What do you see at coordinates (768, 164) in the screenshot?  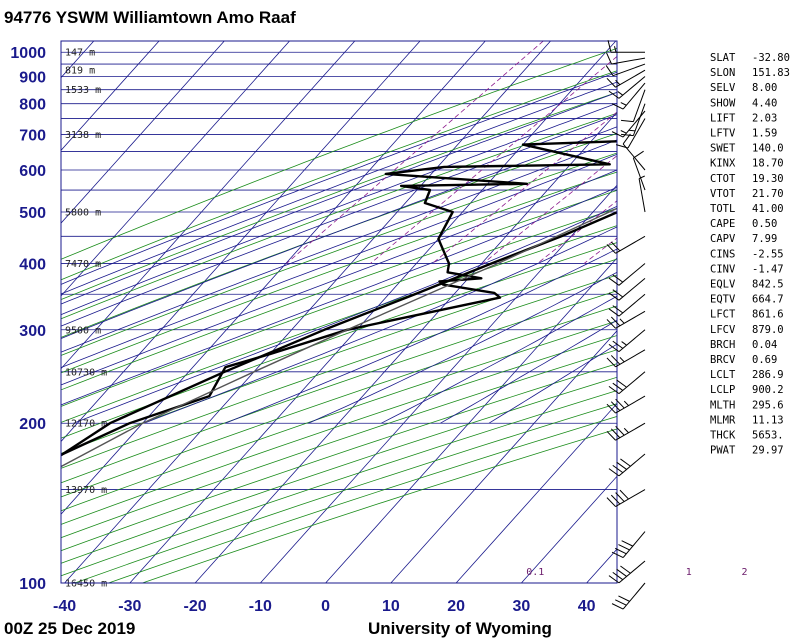 I see `index-value: 18.70` at bounding box center [768, 164].